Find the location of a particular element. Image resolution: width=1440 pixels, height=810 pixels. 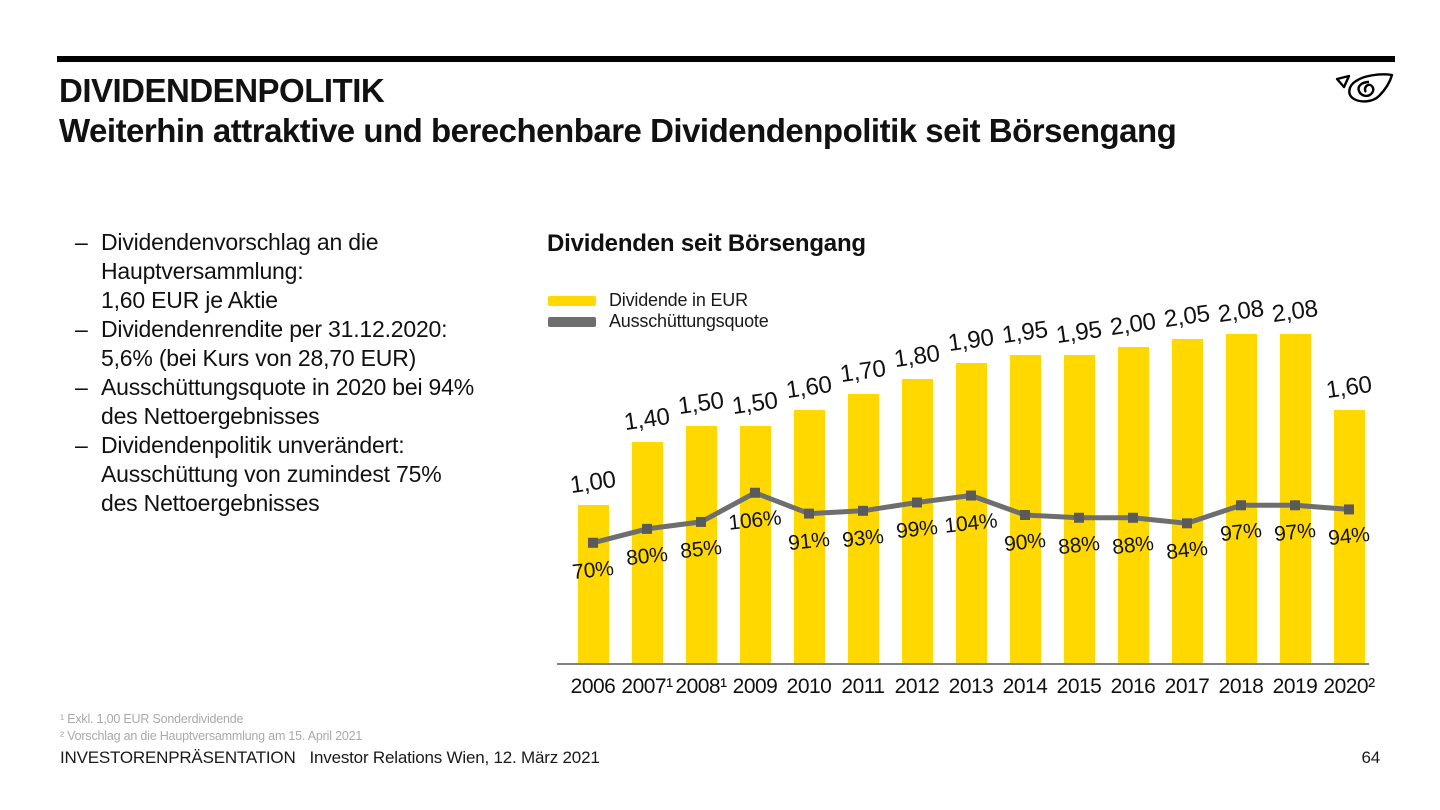

bar-2015 is located at coordinates (1079, 508).